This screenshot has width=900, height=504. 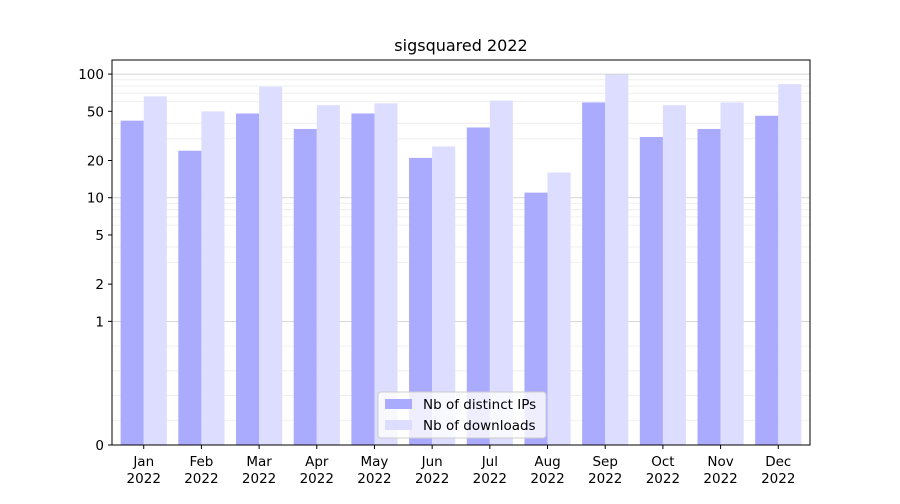 I want to click on y-tick-label: 20, so click(x=95, y=162).